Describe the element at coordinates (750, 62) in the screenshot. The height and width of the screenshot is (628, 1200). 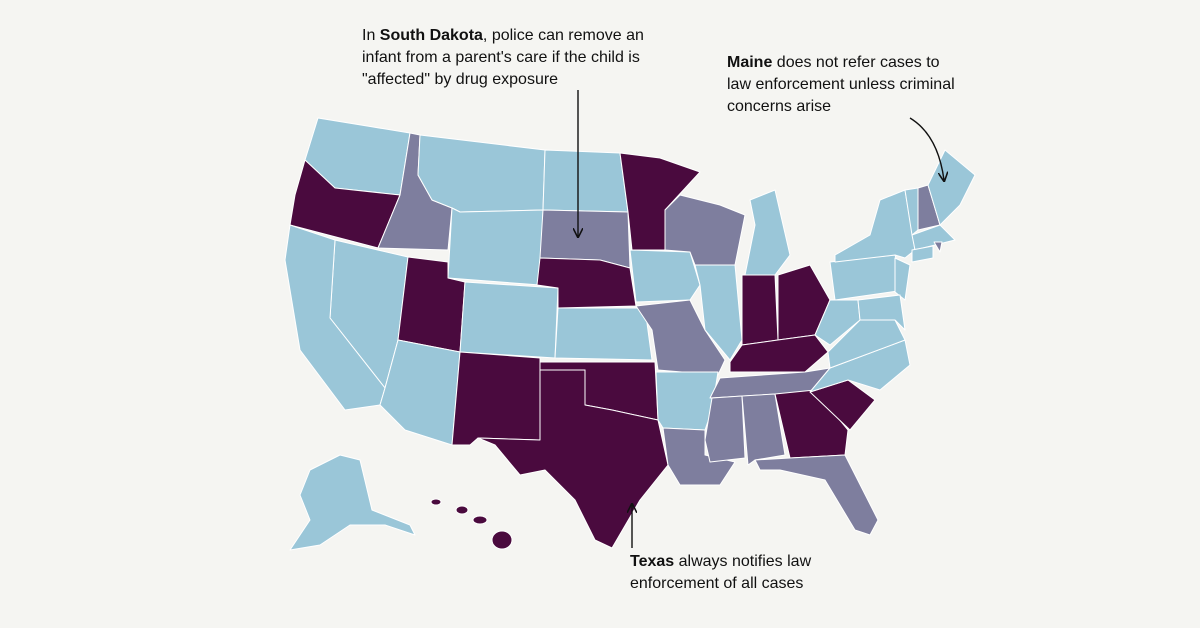
I see `annotation-bold: Maine` at that location.